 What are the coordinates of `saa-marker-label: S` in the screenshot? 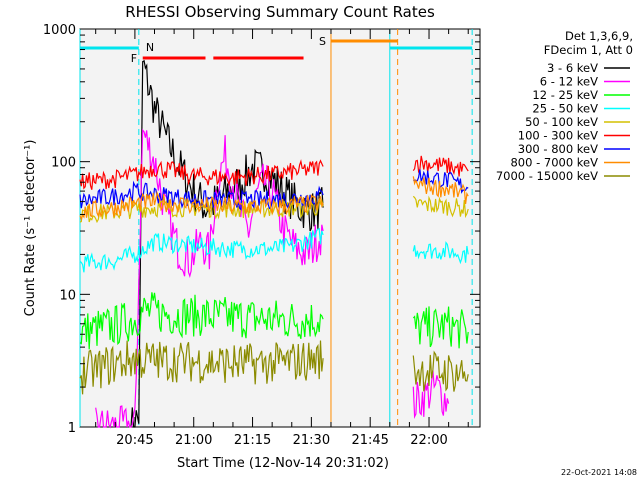 It's located at (322, 41).